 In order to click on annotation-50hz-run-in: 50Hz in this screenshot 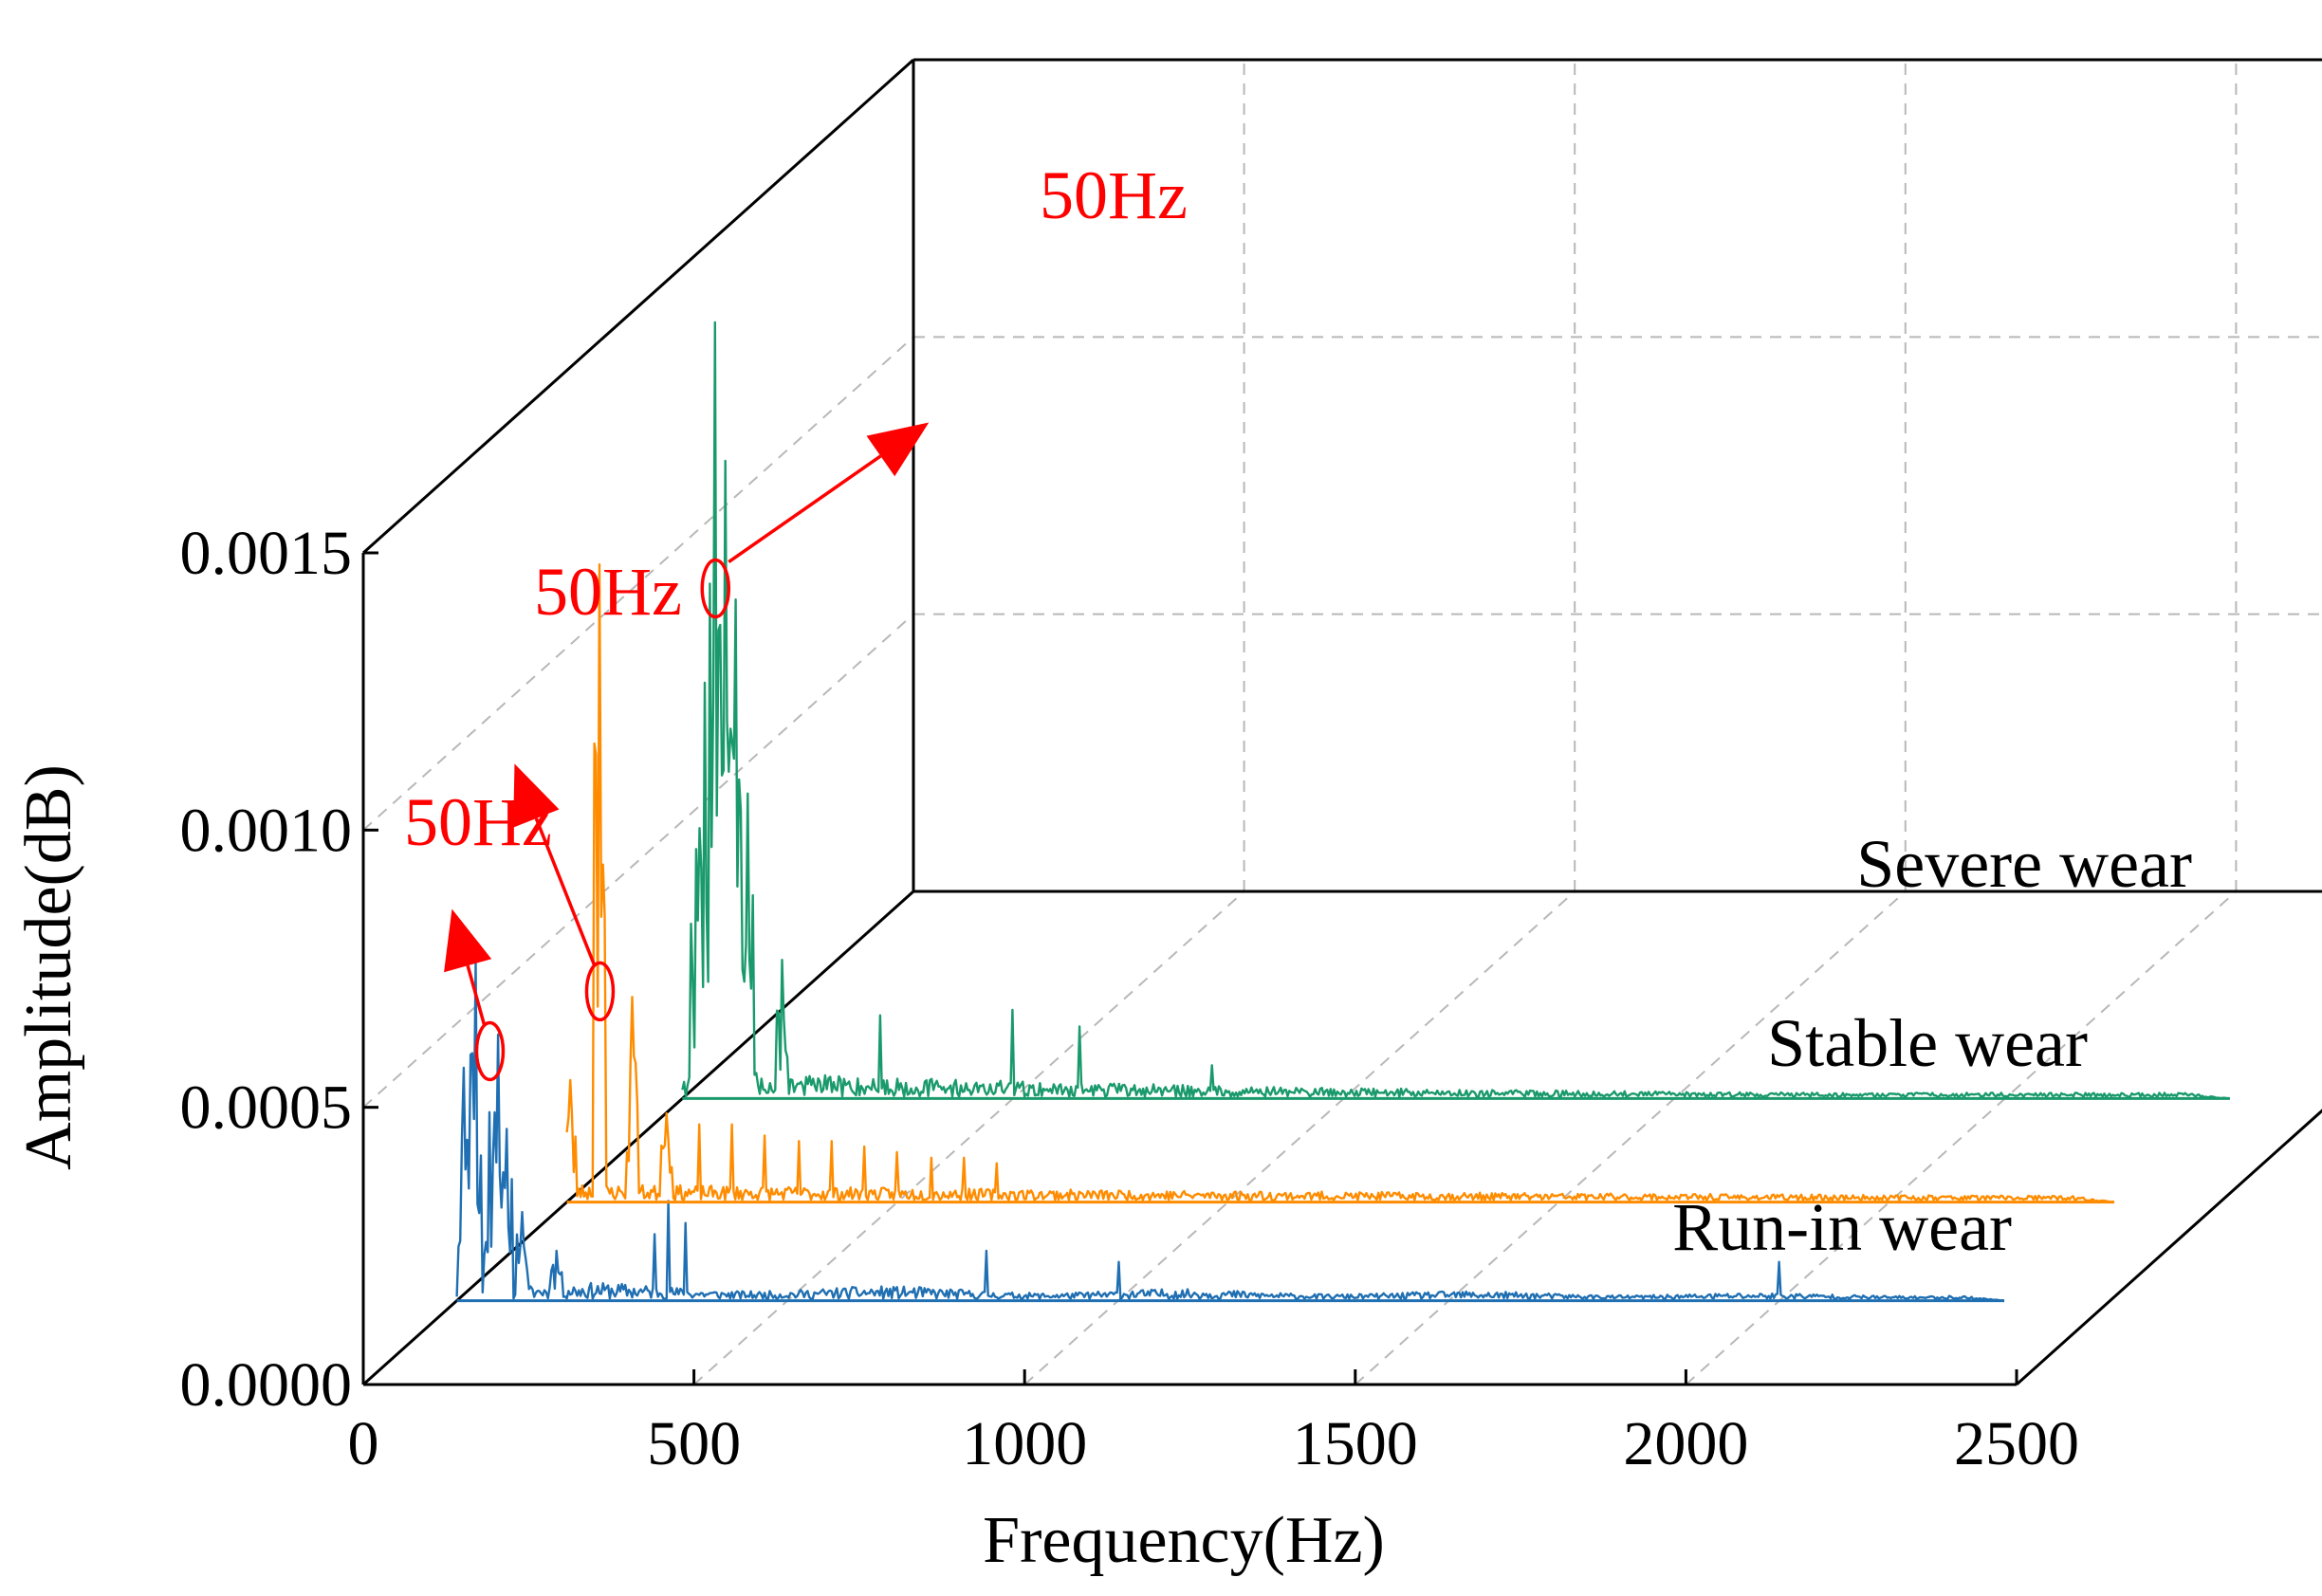, I will do `click(478, 822)`.